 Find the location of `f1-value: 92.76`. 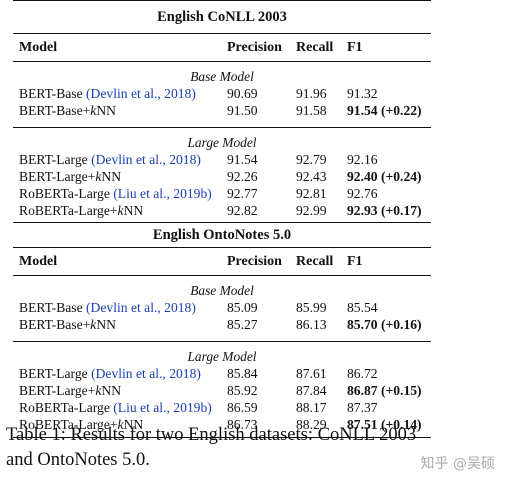

f1-value: 92.76 is located at coordinates (362, 193).